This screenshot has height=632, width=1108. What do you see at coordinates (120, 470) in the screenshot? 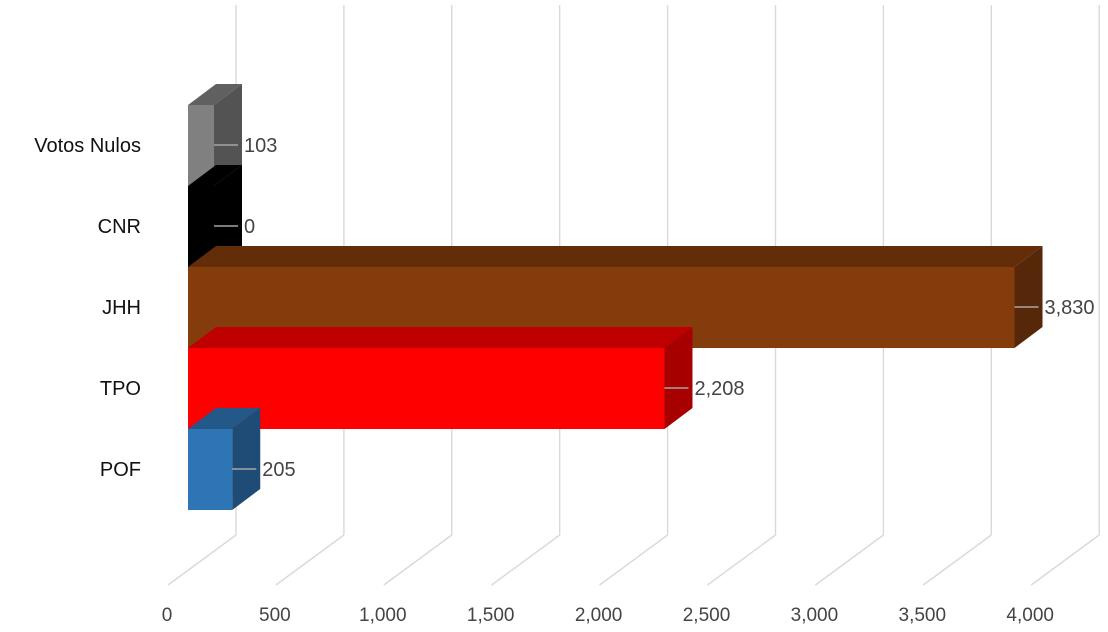
I see `category-label: POF` at bounding box center [120, 470].